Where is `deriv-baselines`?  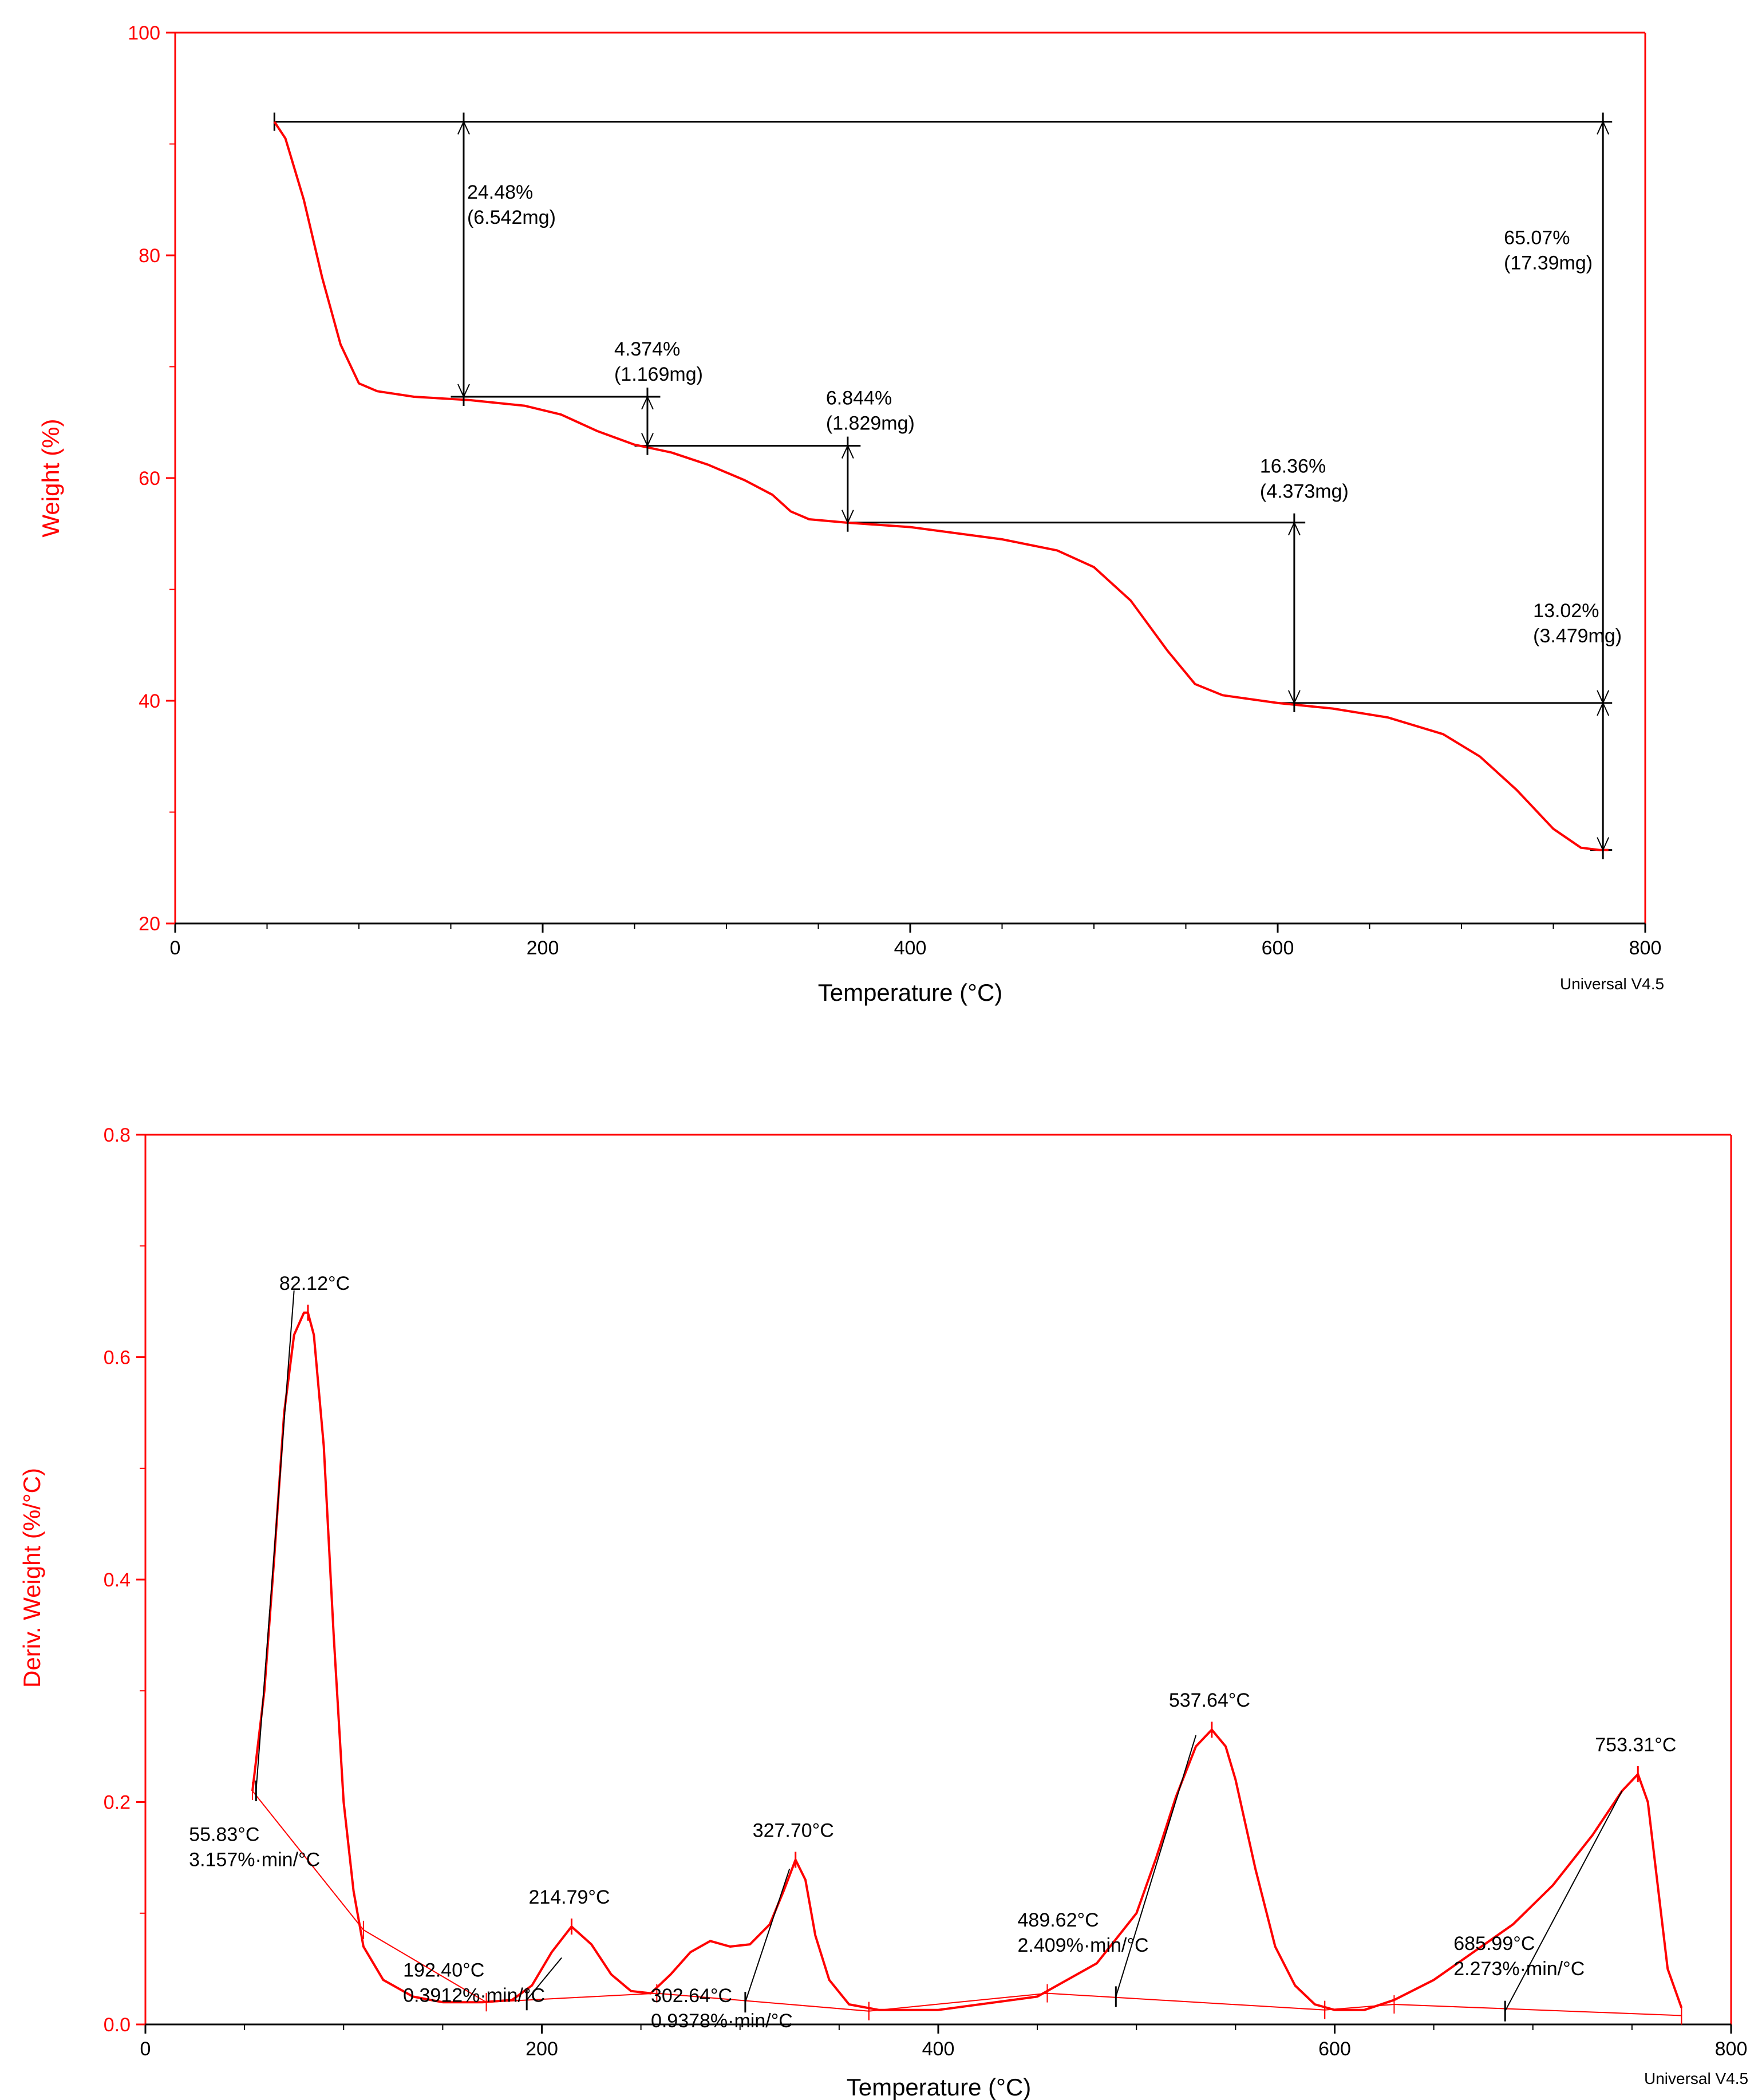 deriv-baselines is located at coordinates (967, 1903).